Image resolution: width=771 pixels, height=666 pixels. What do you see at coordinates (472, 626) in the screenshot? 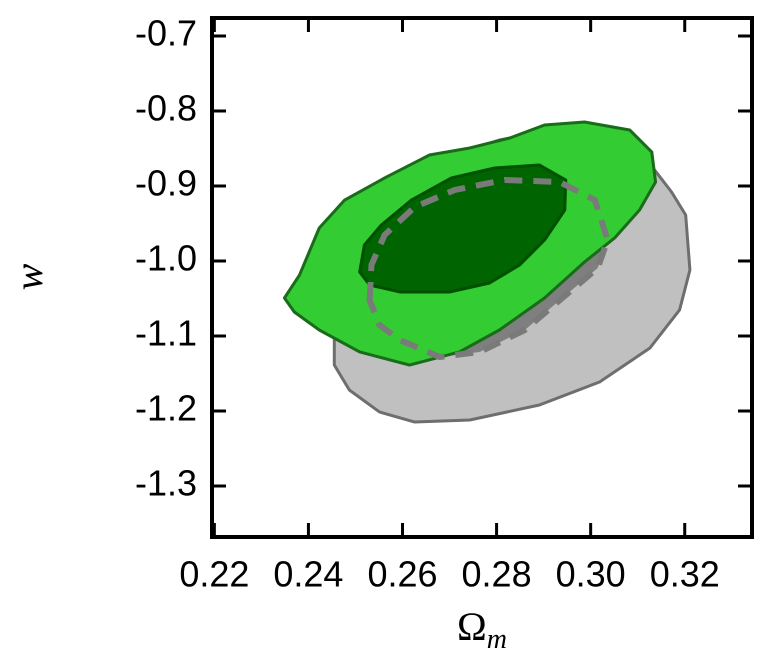
I see `x-label-text: Ω` at bounding box center [472, 626].